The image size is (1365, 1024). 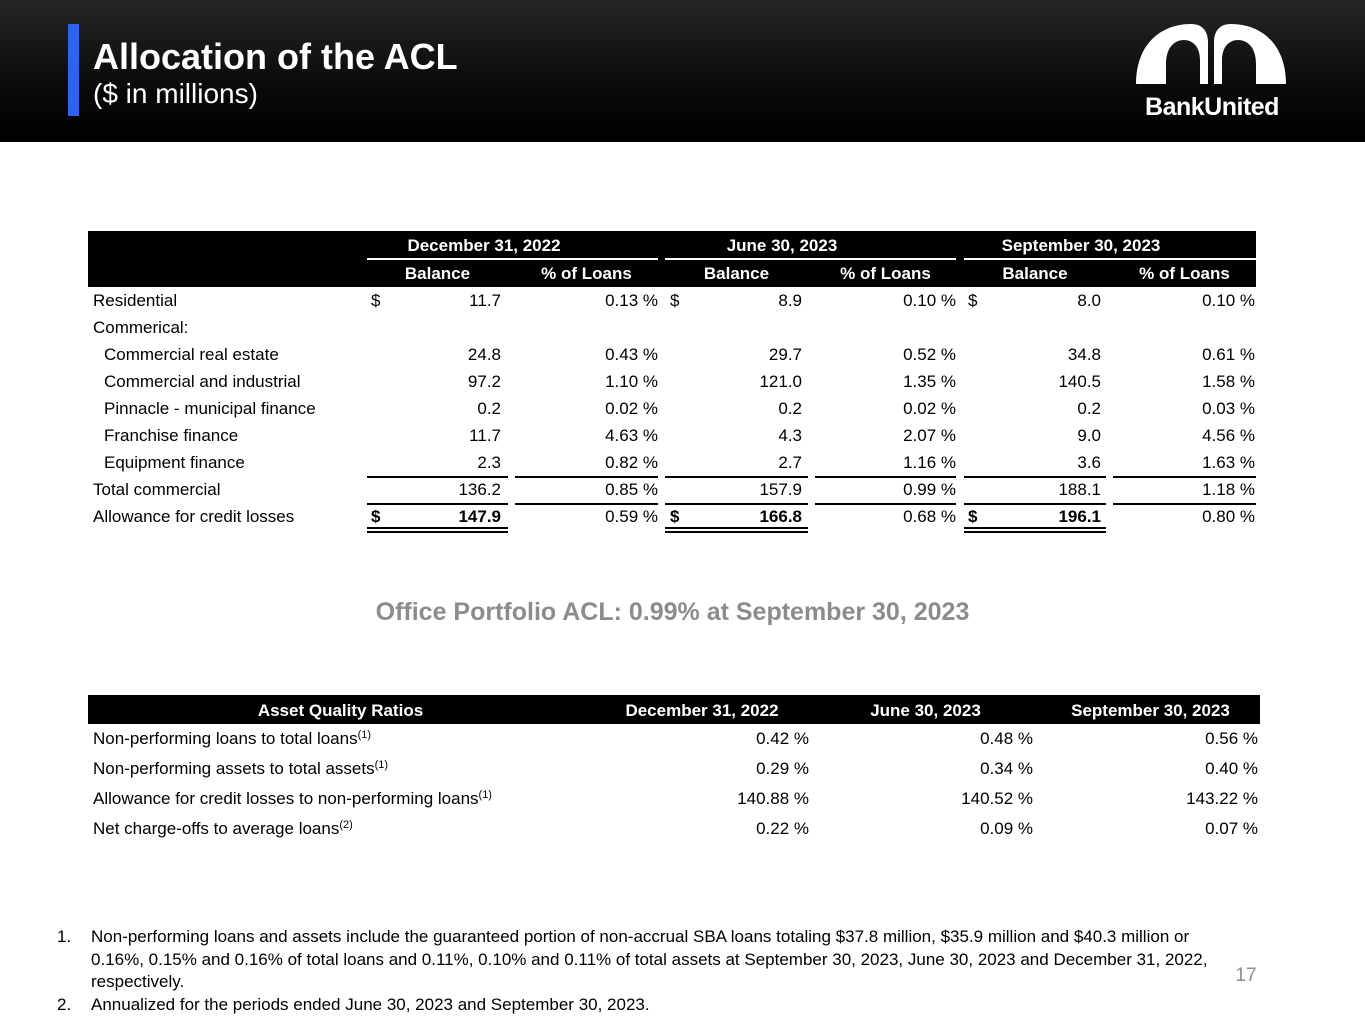 What do you see at coordinates (1228, 381) in the screenshot?
I see `pct-cell: 1.58 %` at bounding box center [1228, 381].